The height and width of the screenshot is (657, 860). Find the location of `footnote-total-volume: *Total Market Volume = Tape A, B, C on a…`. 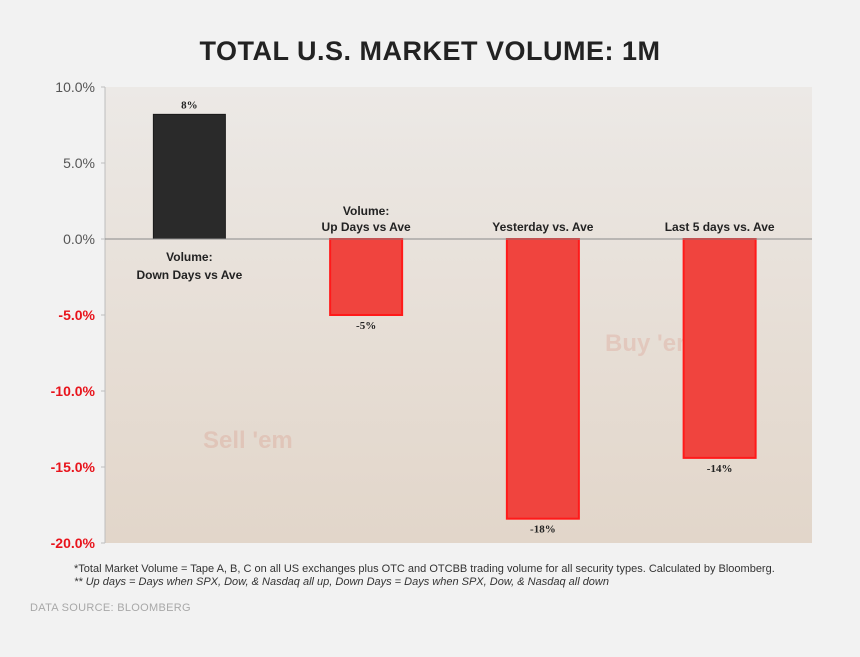

footnote-total-volume: *Total Market Volume = Tape A, B, C on a… is located at coordinates (424, 569).